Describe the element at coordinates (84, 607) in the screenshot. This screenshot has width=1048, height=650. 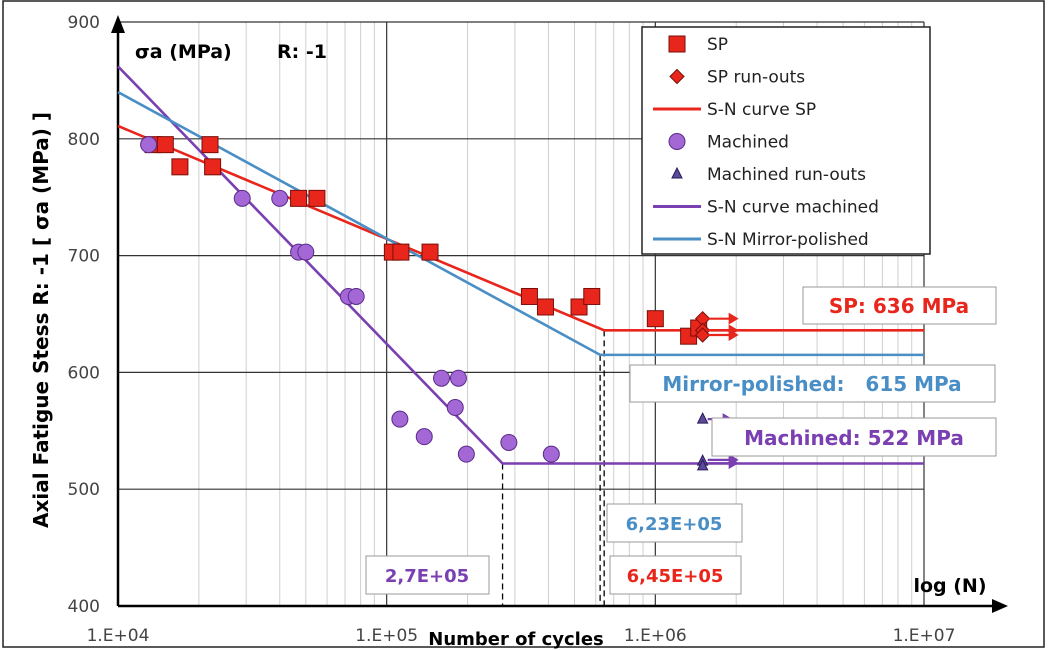
I see `y-tick-label: 400` at that location.